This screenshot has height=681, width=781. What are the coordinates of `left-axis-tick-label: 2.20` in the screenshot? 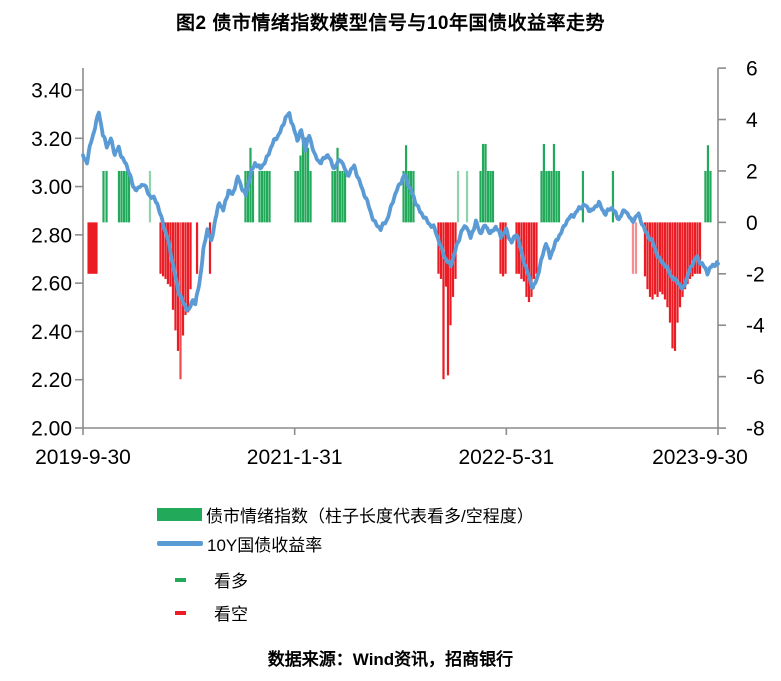 It's located at (51, 380).